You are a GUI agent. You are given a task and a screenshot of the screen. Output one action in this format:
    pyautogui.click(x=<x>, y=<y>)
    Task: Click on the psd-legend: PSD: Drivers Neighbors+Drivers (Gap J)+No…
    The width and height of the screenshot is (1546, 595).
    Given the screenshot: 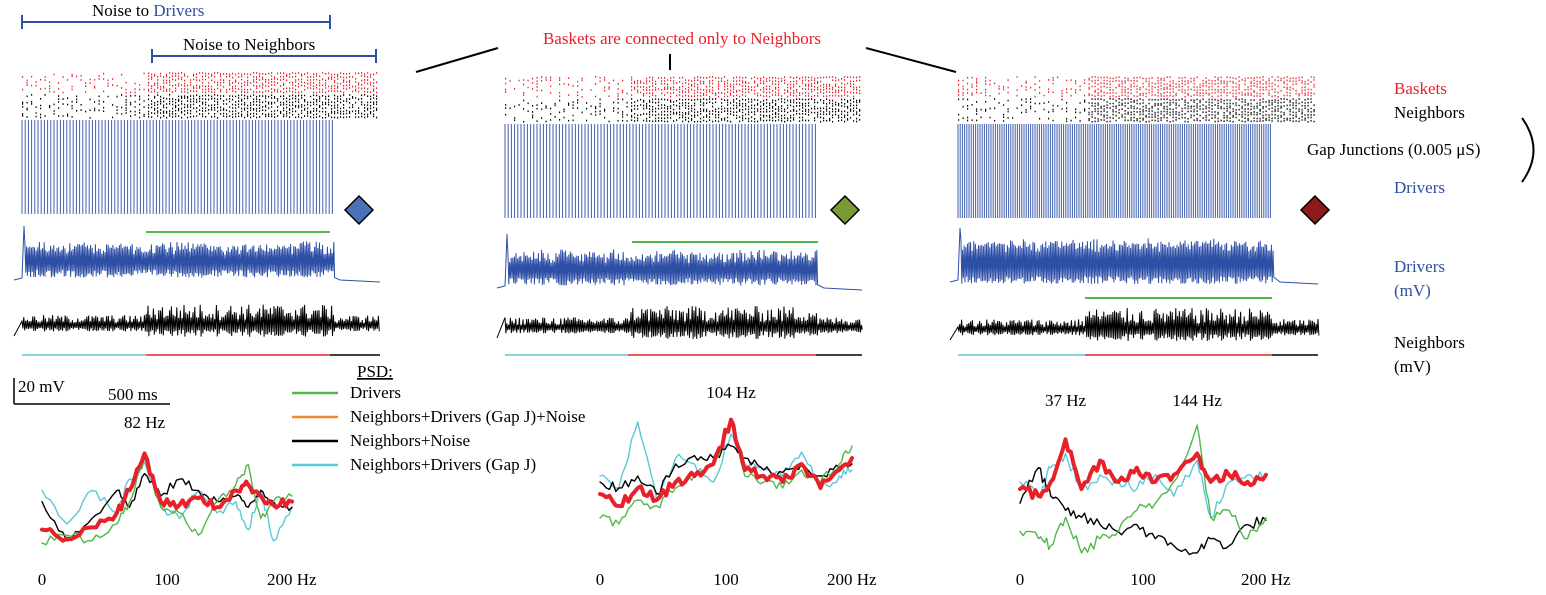 What is the action you would take?
    pyautogui.click(x=438, y=418)
    